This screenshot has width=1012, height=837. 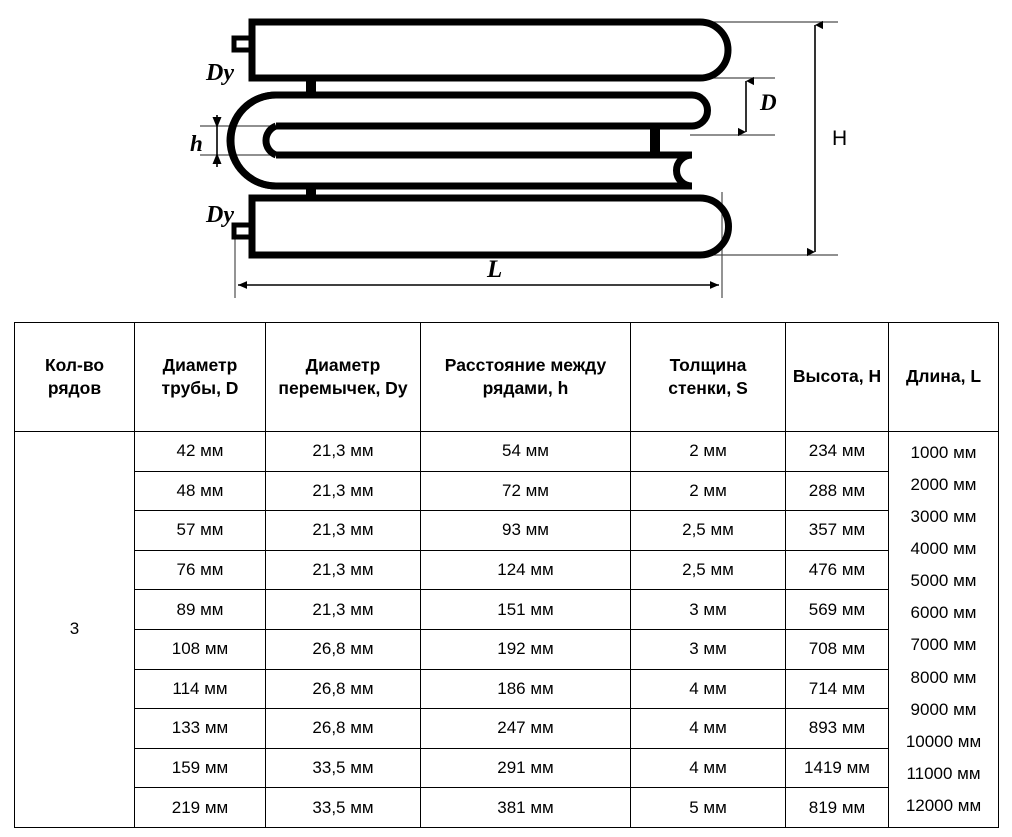 I want to click on length-option: 12000 мм, so click(x=943, y=805).